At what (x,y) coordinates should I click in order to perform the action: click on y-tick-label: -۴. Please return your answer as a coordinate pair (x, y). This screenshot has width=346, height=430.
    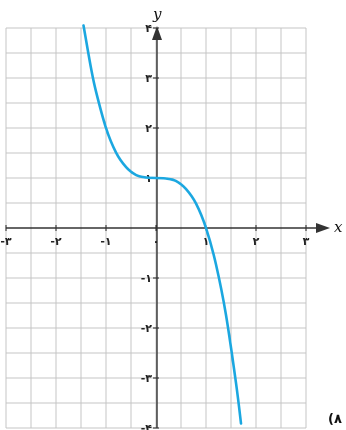
    Looking at the image, I should click on (147, 426).